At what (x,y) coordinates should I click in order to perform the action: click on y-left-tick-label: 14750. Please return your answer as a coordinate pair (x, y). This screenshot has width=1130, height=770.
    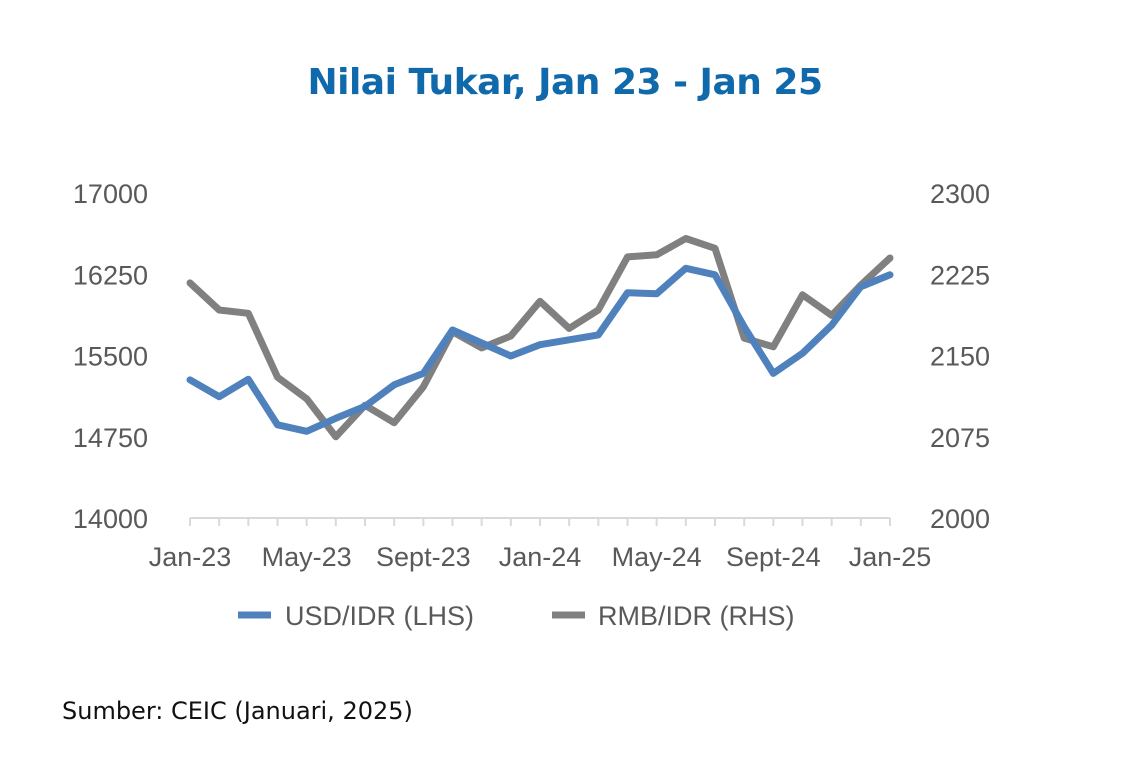
    Looking at the image, I should click on (110, 438).